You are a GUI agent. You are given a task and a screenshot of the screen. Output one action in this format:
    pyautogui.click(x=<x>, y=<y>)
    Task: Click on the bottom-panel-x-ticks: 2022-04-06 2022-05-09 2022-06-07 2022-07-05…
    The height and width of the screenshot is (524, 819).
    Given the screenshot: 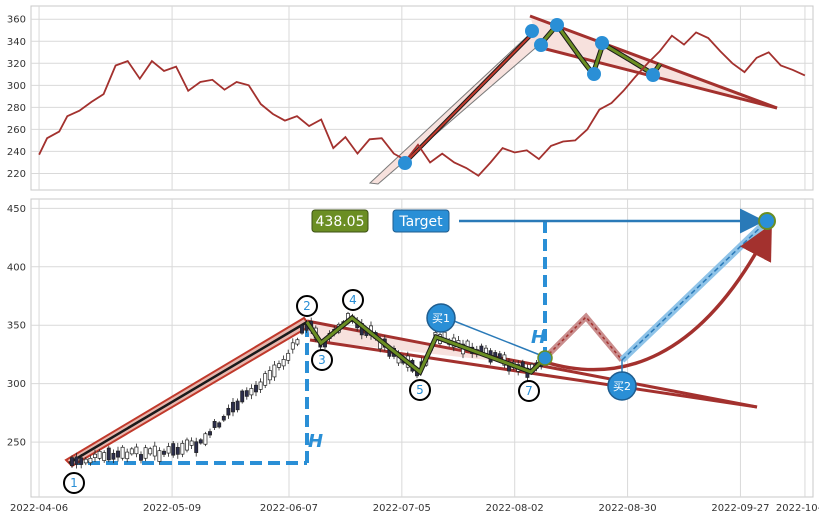 What is the action you would take?
    pyautogui.click(x=414, y=508)
    